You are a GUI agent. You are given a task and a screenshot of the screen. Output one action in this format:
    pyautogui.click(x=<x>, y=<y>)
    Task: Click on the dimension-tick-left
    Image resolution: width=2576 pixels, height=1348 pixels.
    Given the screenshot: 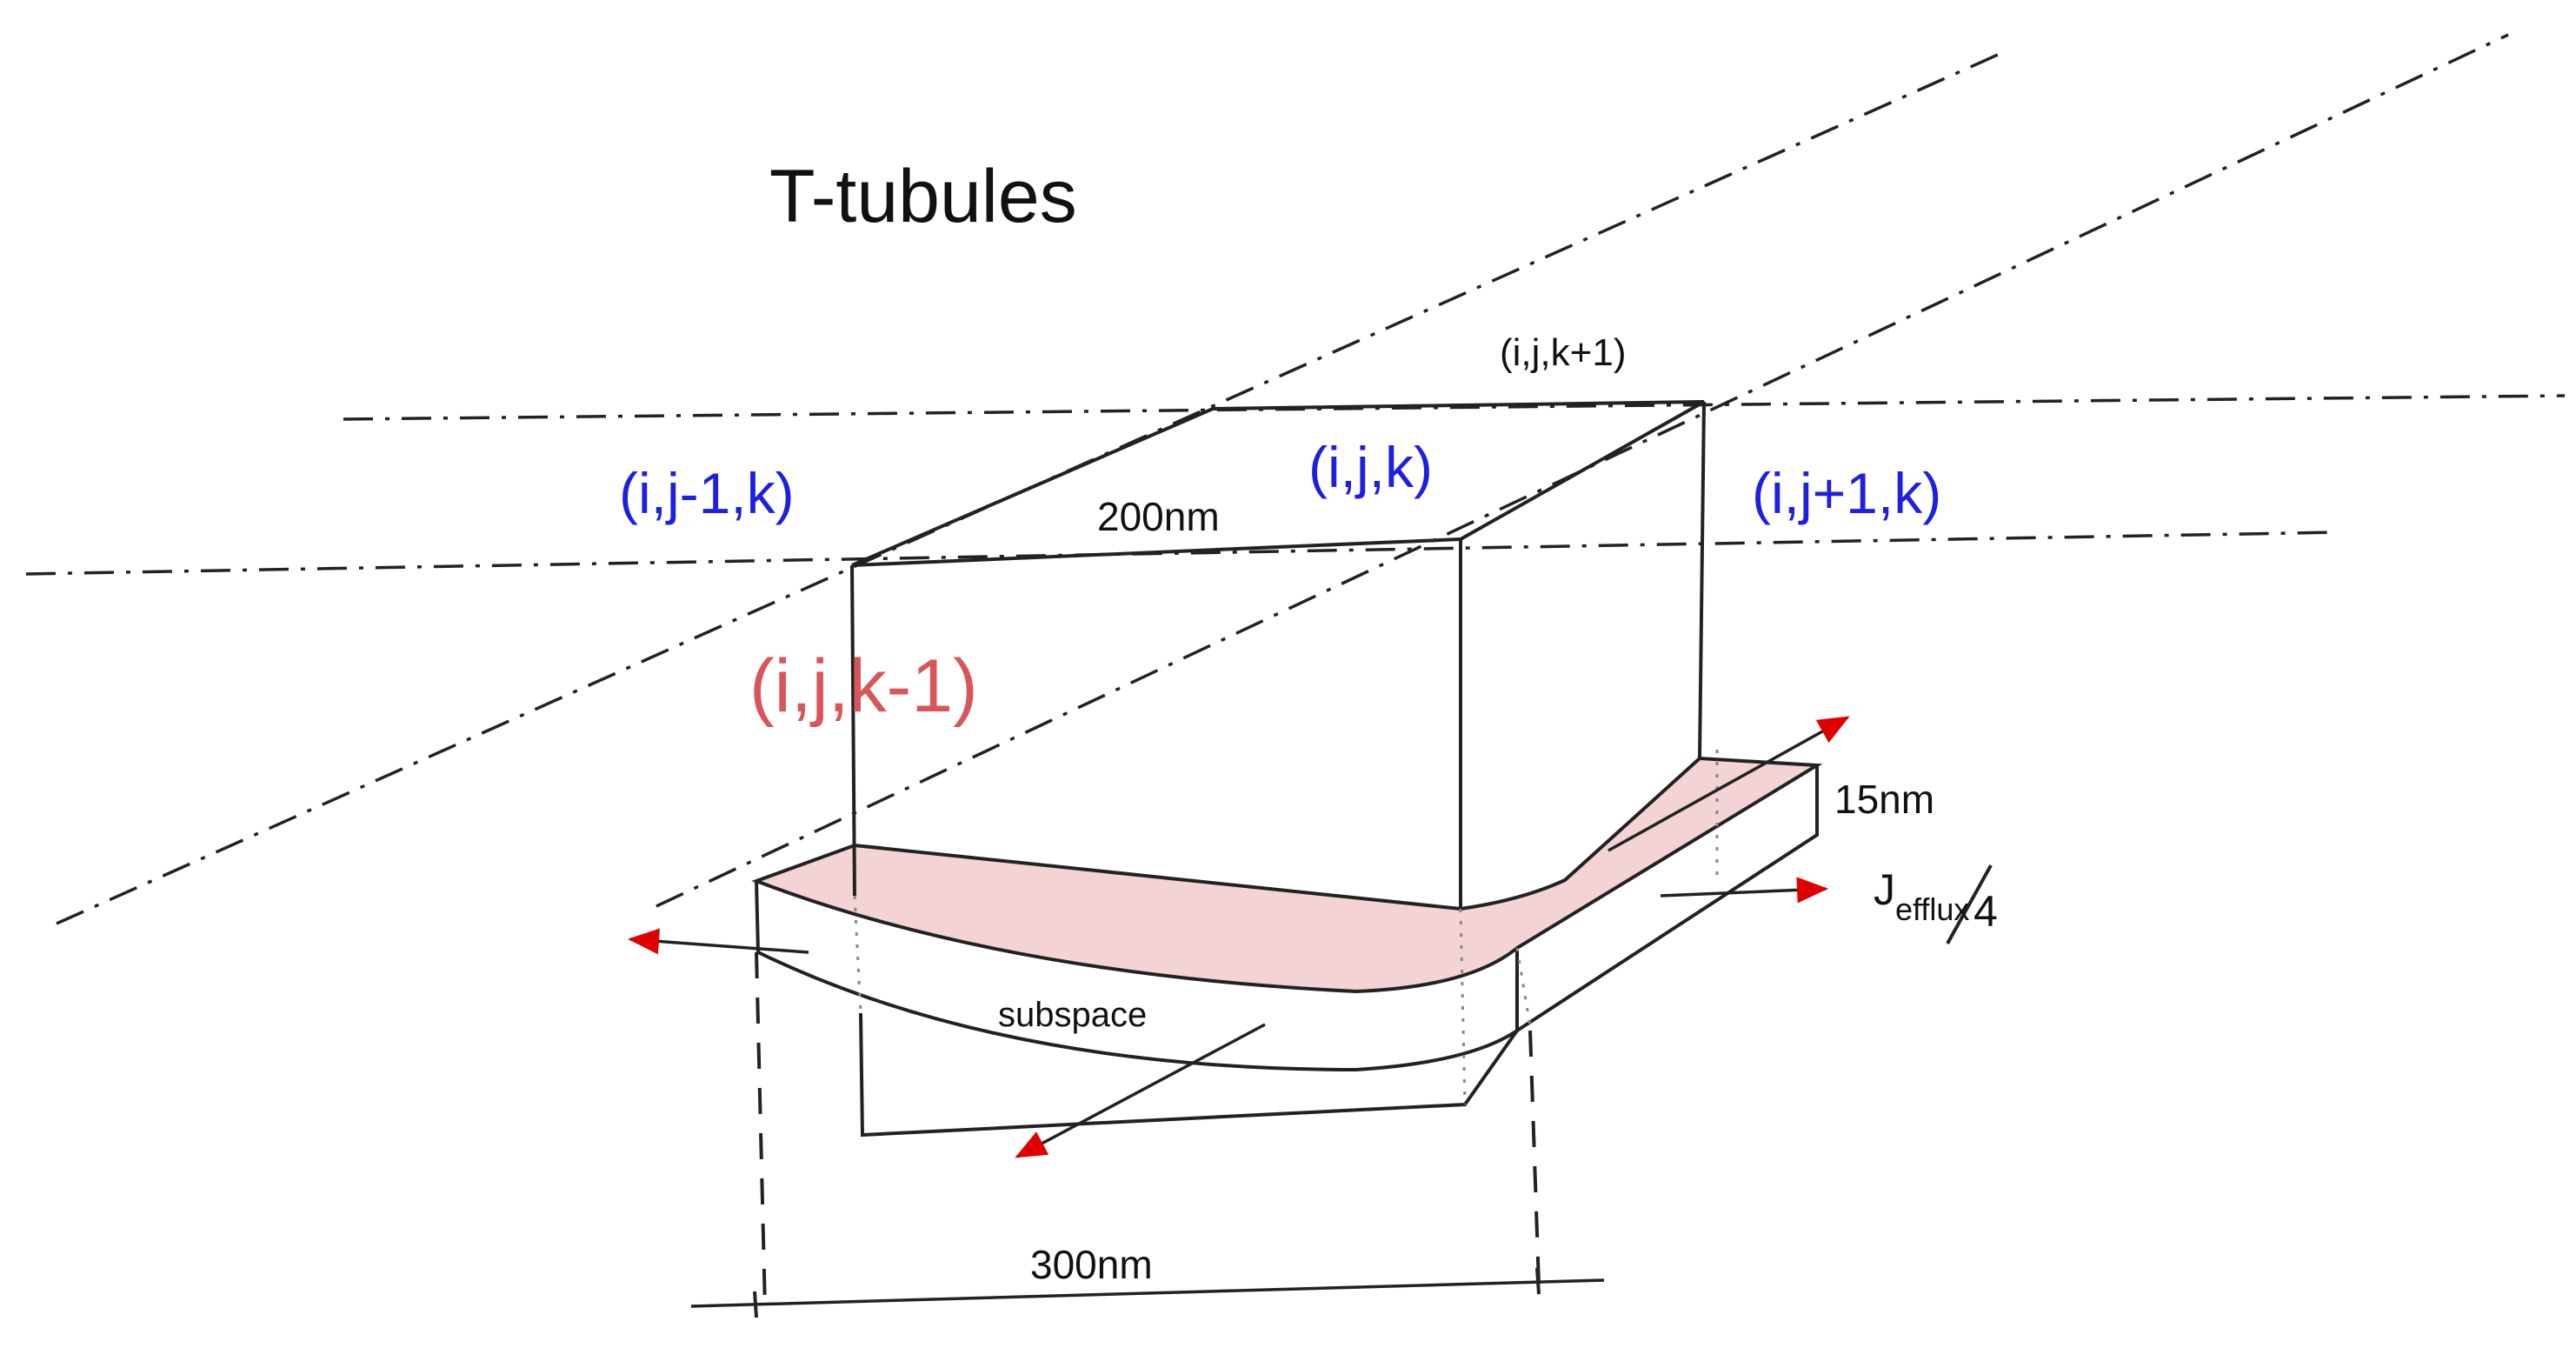 What is the action you would take?
    pyautogui.click(x=755, y=1304)
    